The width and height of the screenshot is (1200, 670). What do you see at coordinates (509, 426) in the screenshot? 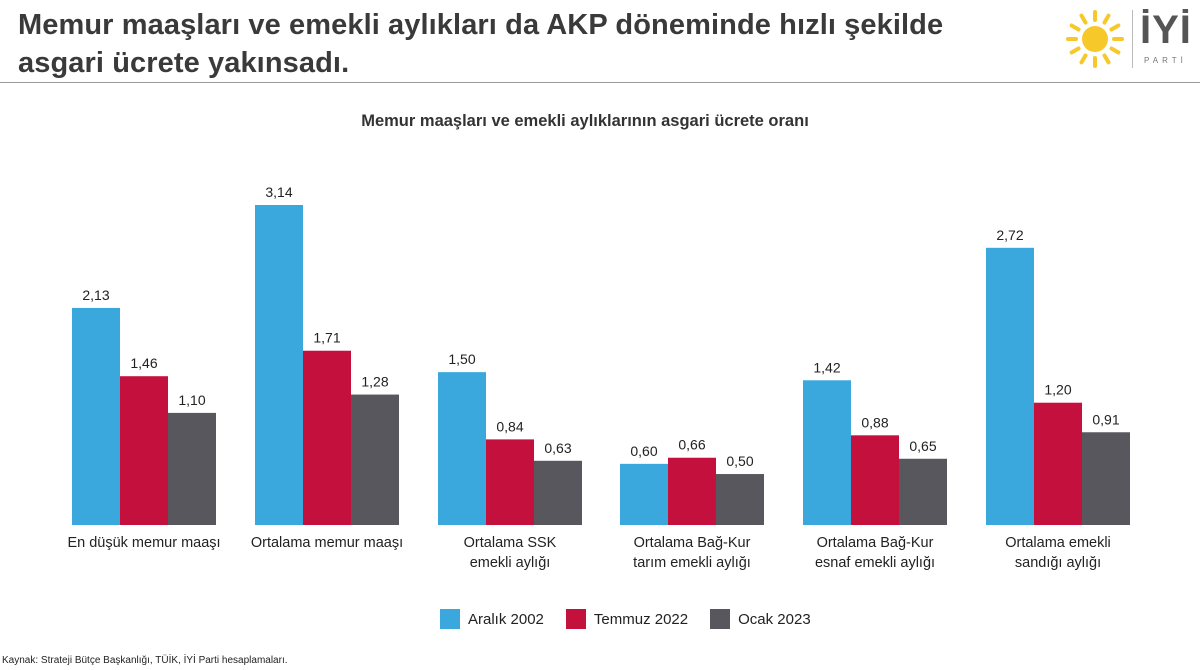
I see `data-label: 0,84` at bounding box center [509, 426].